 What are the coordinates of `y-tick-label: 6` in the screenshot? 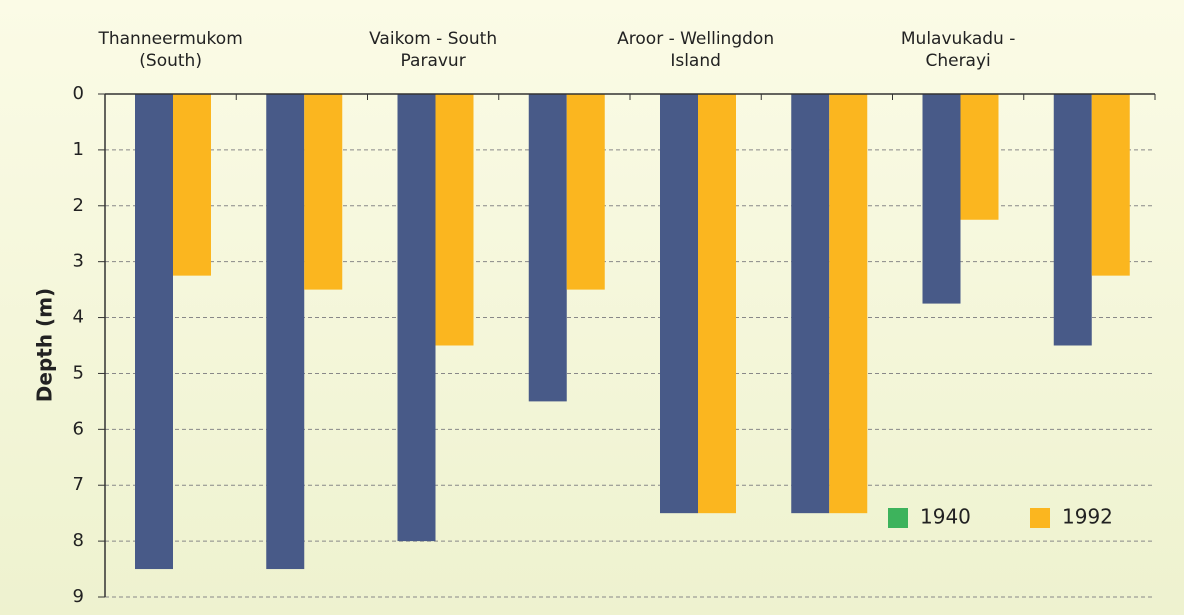 It's located at (78, 428).